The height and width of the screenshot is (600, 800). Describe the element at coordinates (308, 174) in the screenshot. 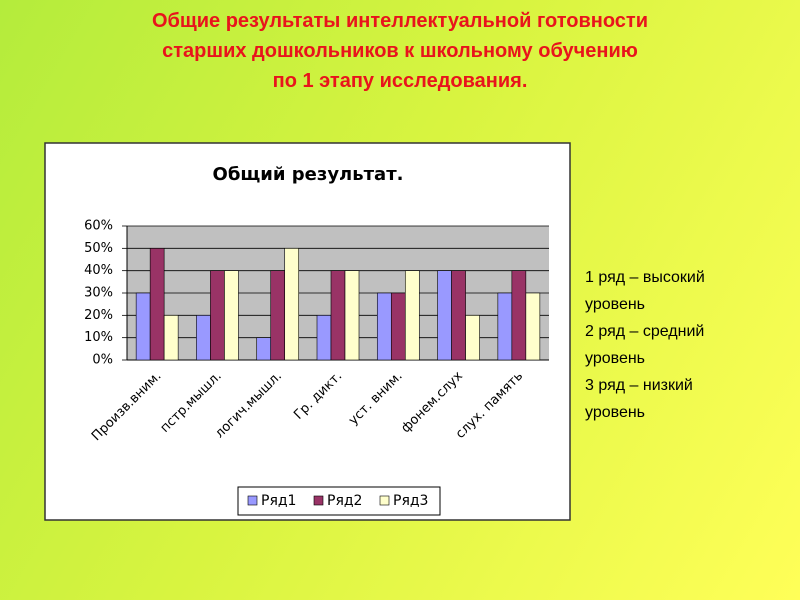

I see `chart-title: Общий результат.` at that location.